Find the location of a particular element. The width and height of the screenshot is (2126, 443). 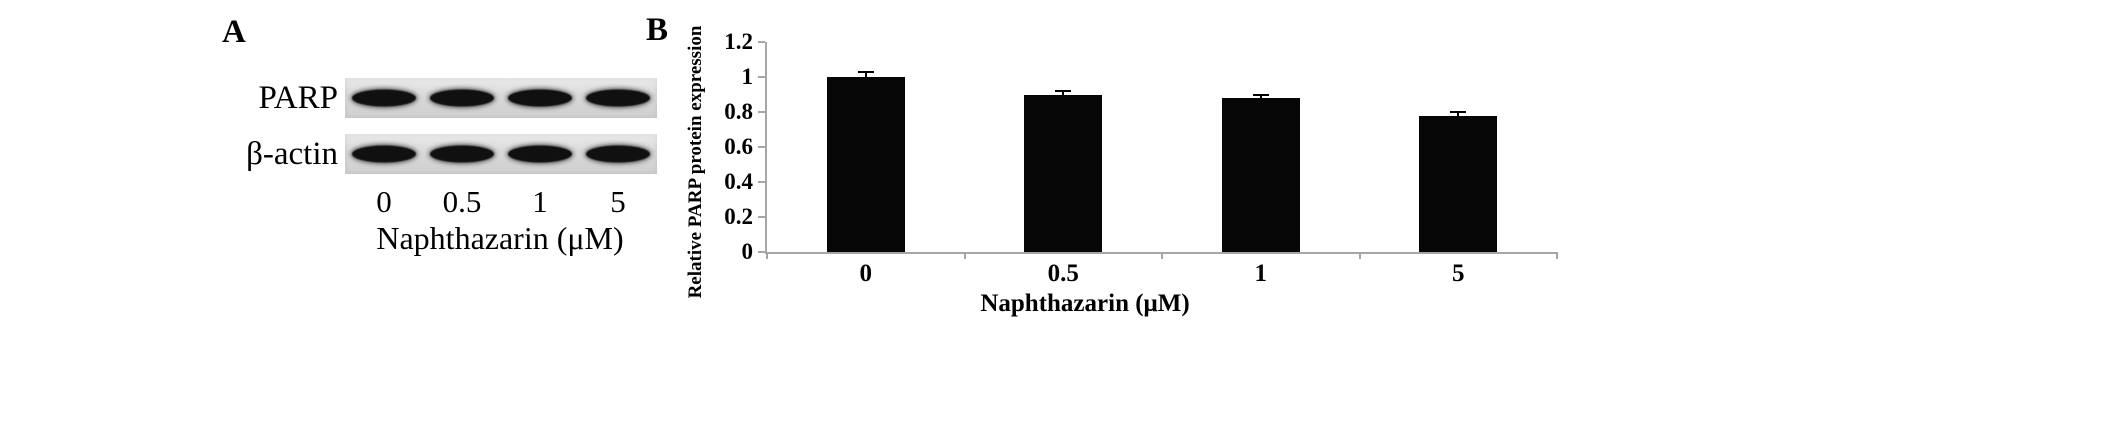

blot-x-axis-label: Naphthazarin (μM) is located at coordinates (500, 238).